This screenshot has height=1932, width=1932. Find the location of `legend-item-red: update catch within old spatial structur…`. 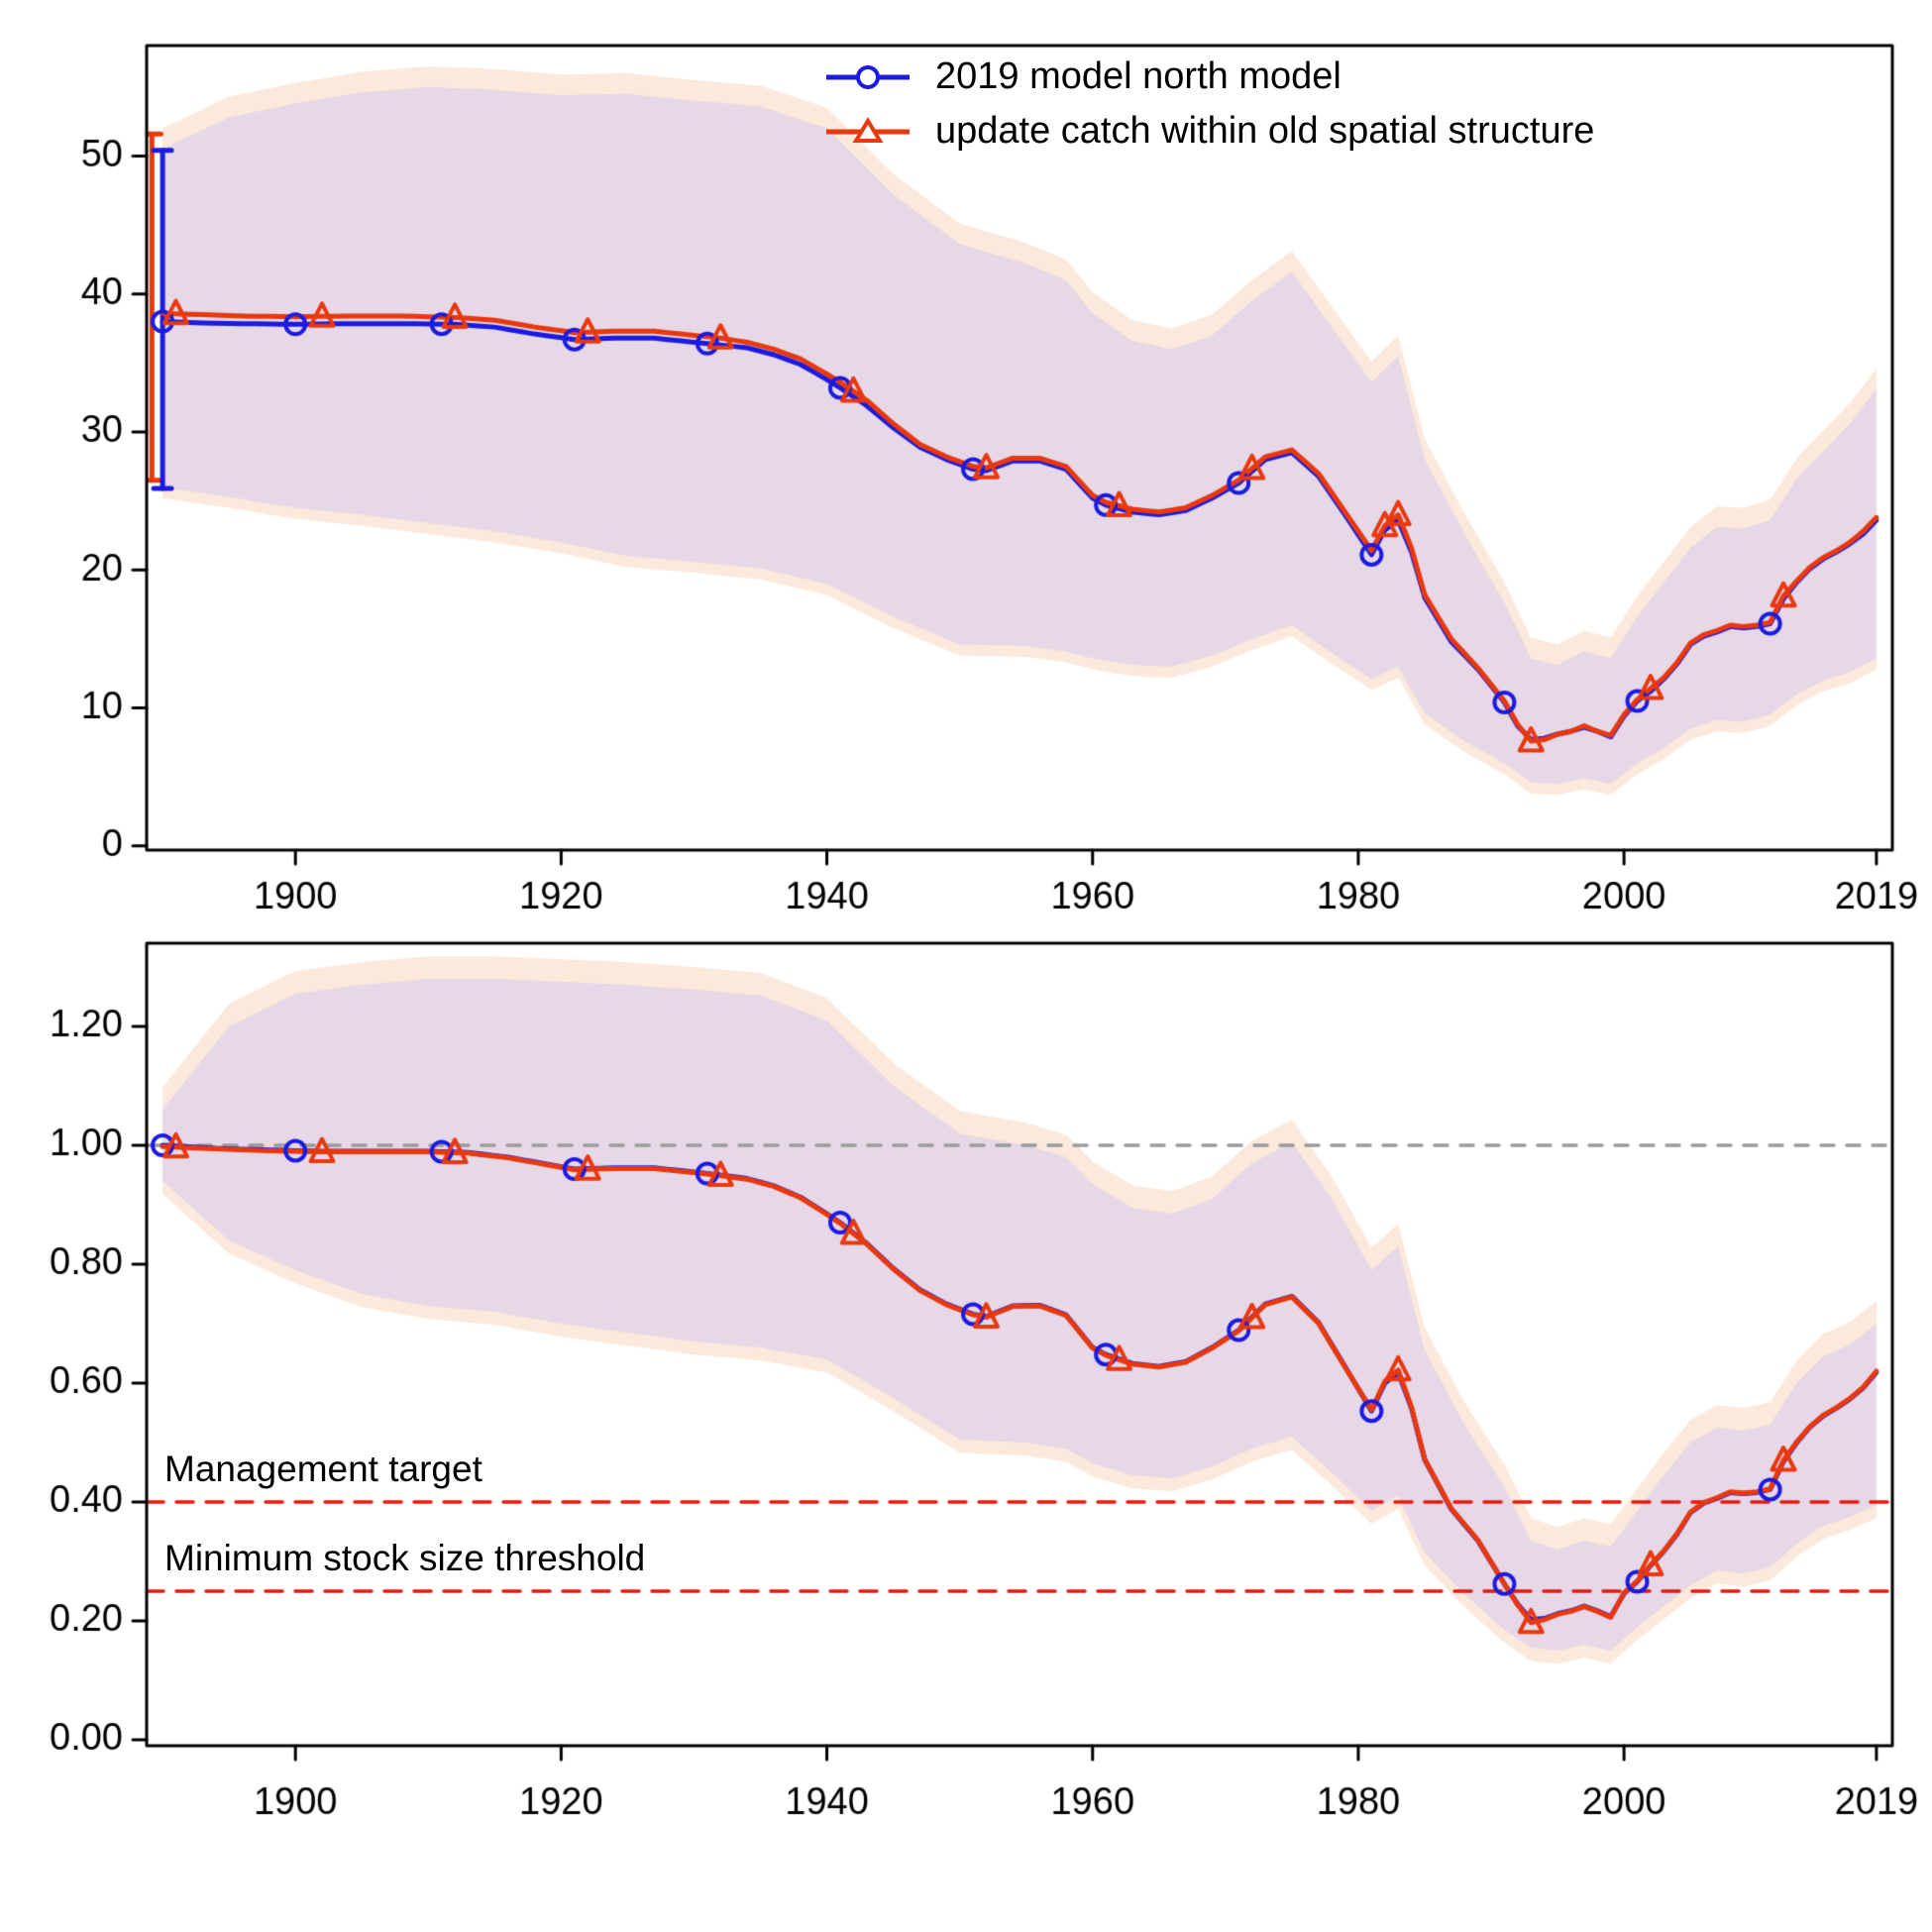

legend-item-red: update catch within old spatial structur… is located at coordinates (1209, 132).